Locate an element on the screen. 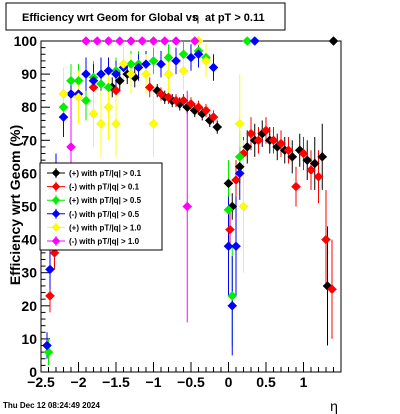  y-tick-labels: 0 10 20 30 40 50 60 70 80 90 100 is located at coordinates (26, 206).